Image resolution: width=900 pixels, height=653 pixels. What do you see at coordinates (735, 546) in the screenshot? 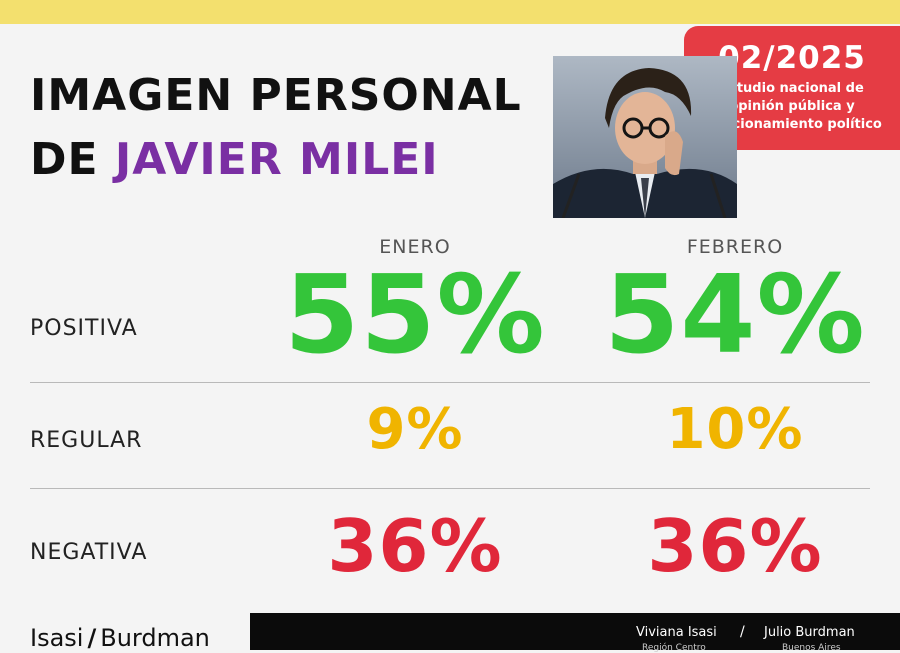
I see `value-negativa-febrero: 36%` at bounding box center [735, 546].